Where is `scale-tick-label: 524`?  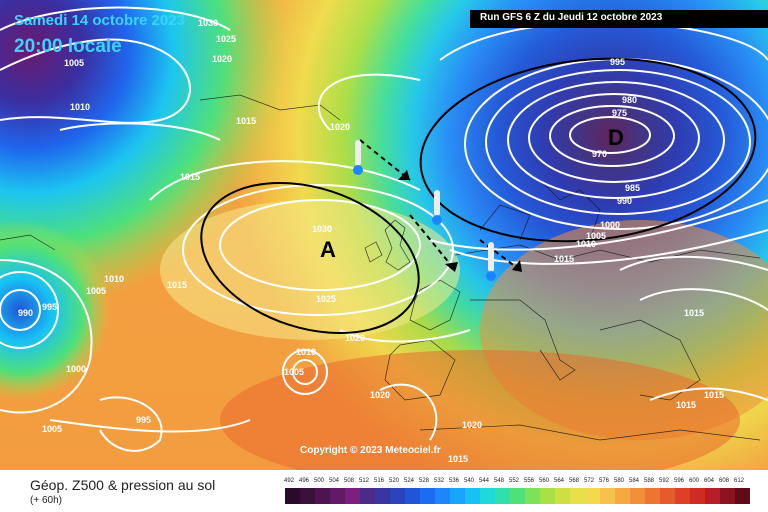
scale-tick-label: 524 is located at coordinates (408, 481).